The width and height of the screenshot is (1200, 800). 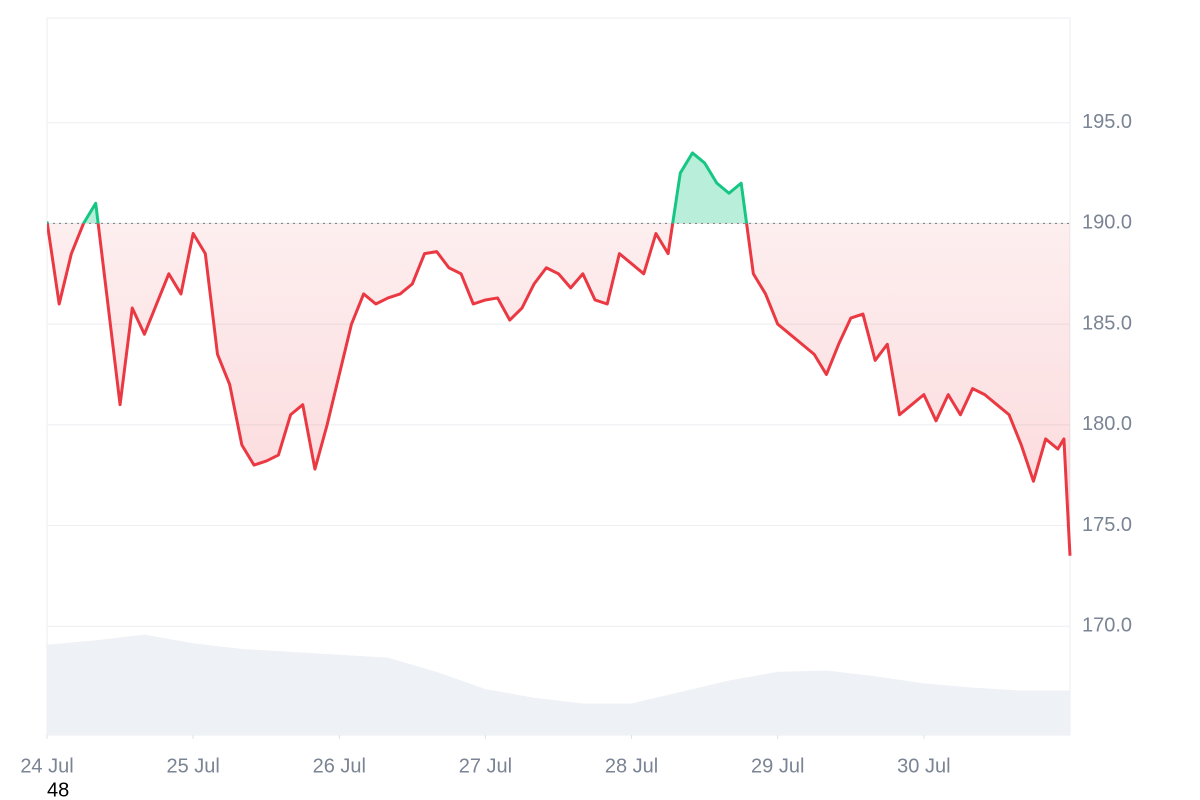 What do you see at coordinates (1107, 323) in the screenshot?
I see `y-tick-label: 185.0` at bounding box center [1107, 323].